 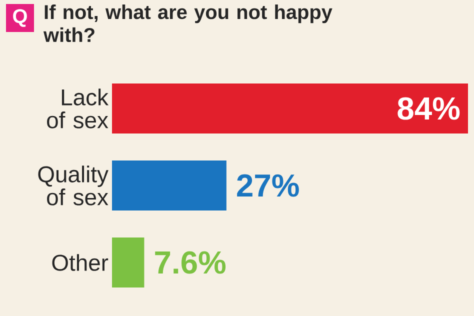 What do you see at coordinates (20, 18) in the screenshot?
I see `text: Q` at bounding box center [20, 18].